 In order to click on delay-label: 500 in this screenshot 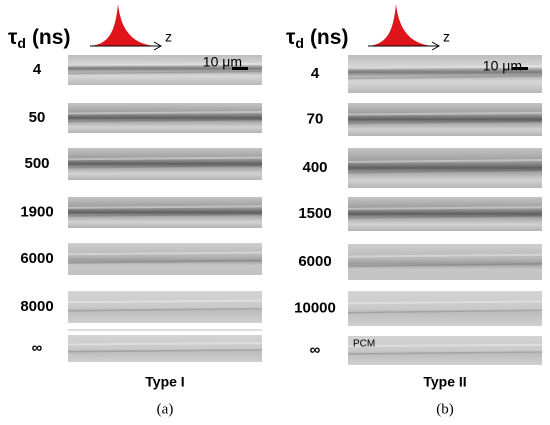, I will do `click(36, 163)`.